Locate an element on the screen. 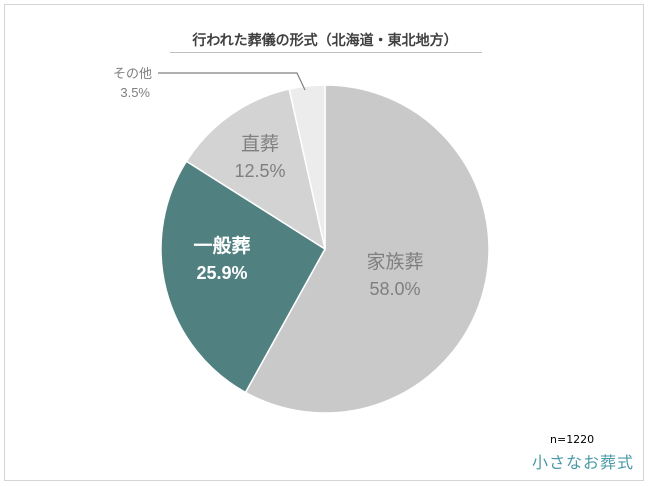 The image size is (650, 487). slice-label-0: 家族葬 is located at coordinates (394, 262).